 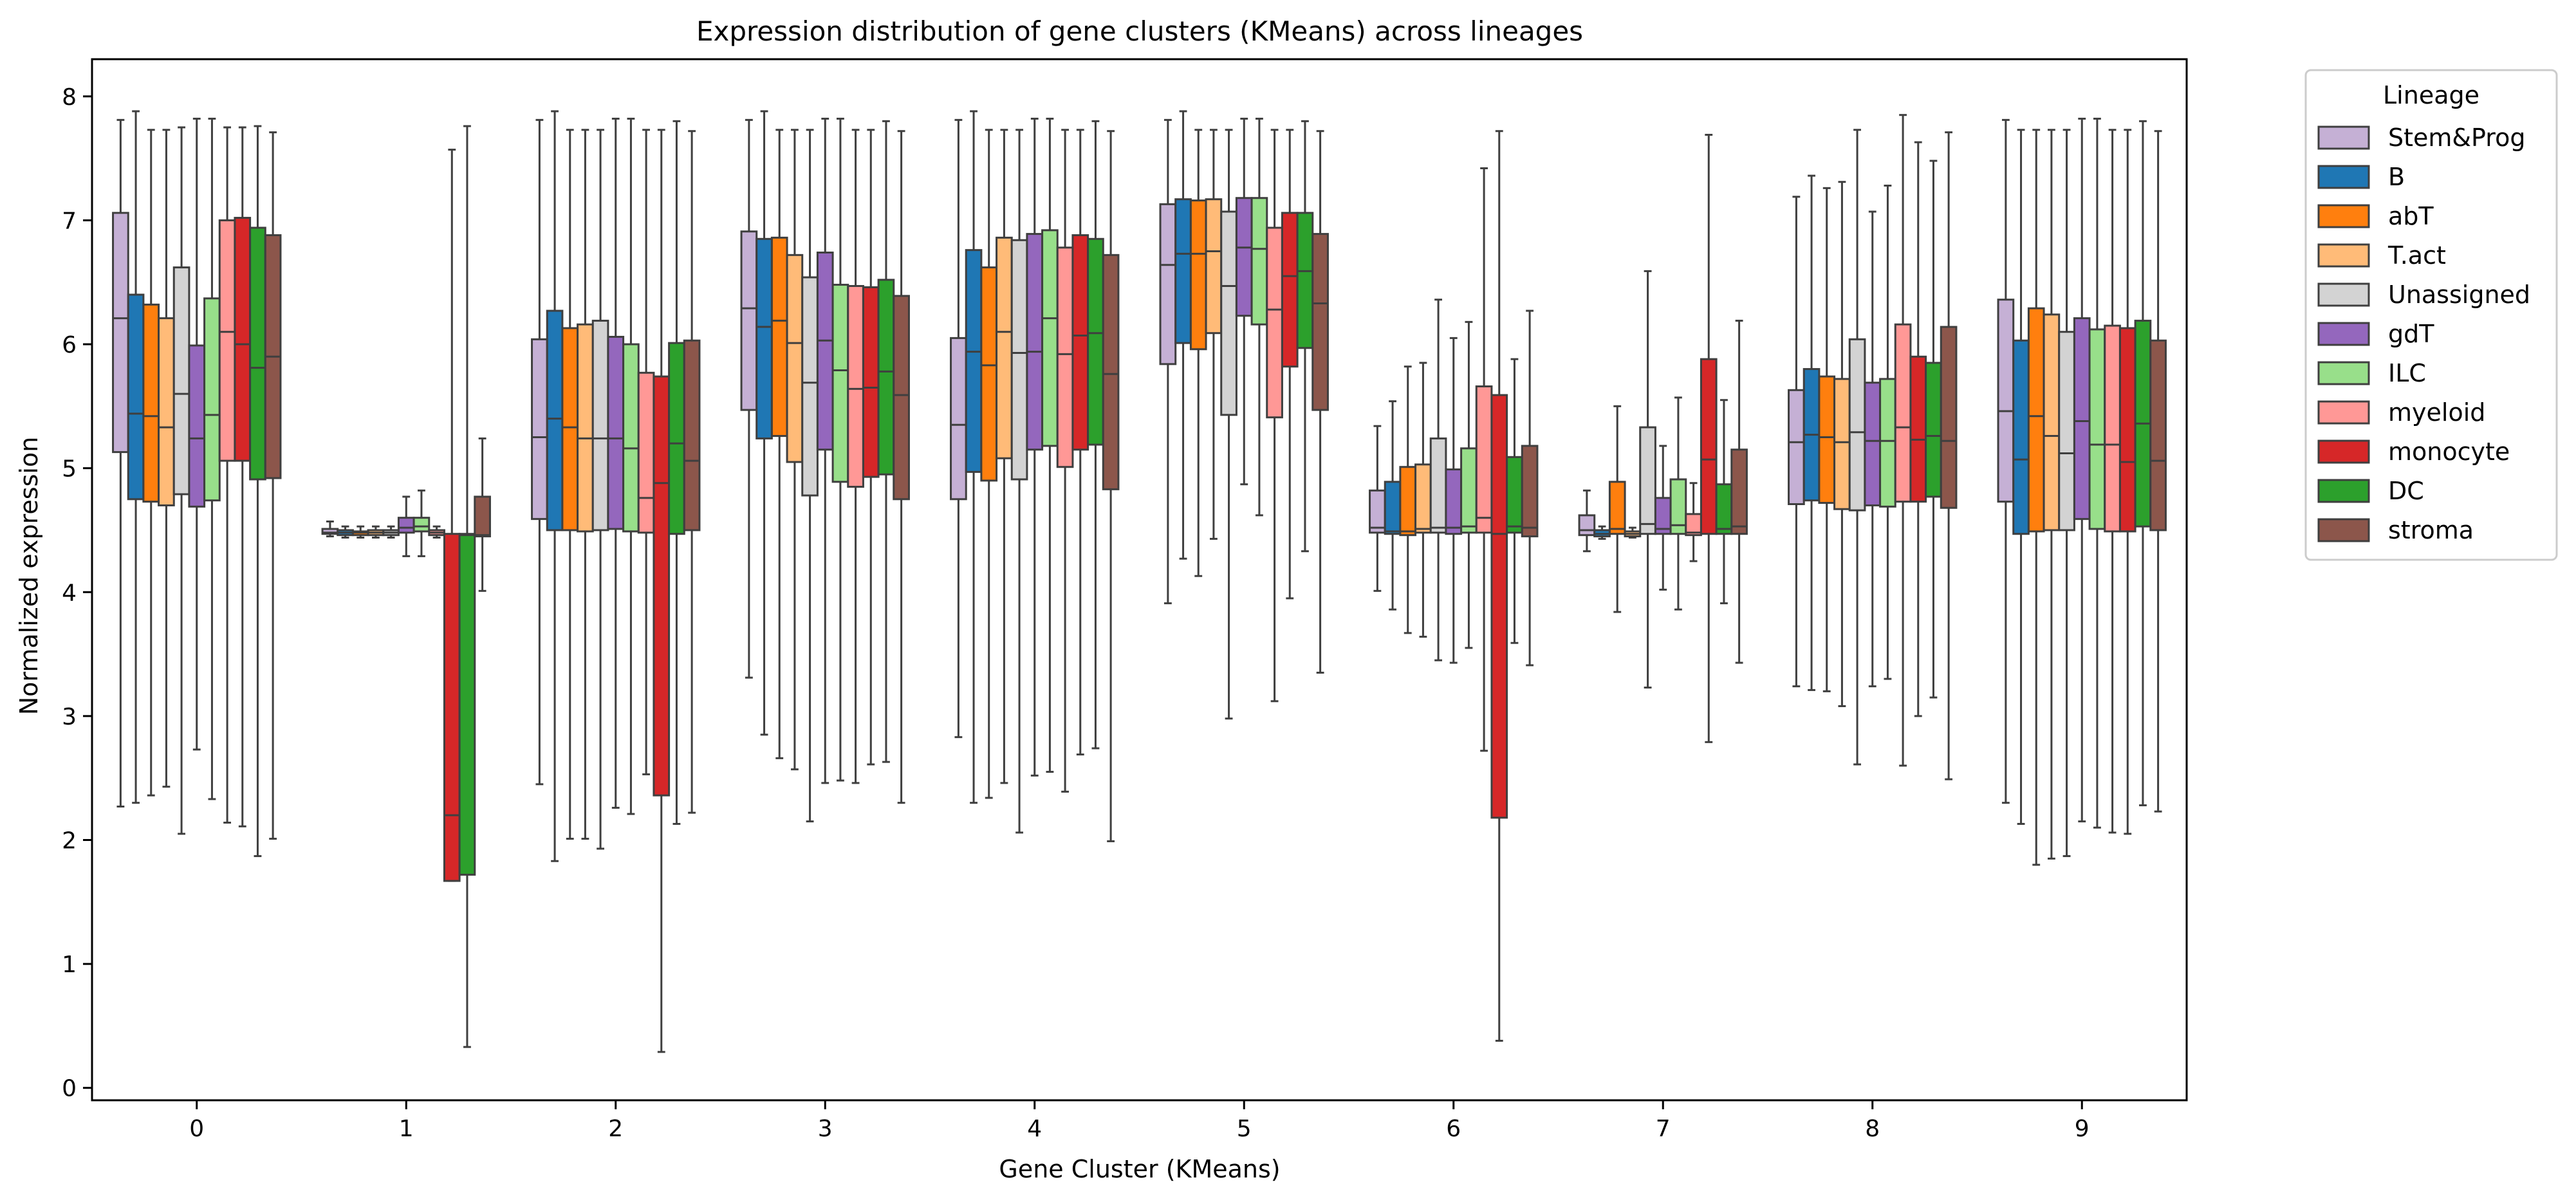 I want to click on legend-item-T.act: T.act, so click(x=2381, y=255).